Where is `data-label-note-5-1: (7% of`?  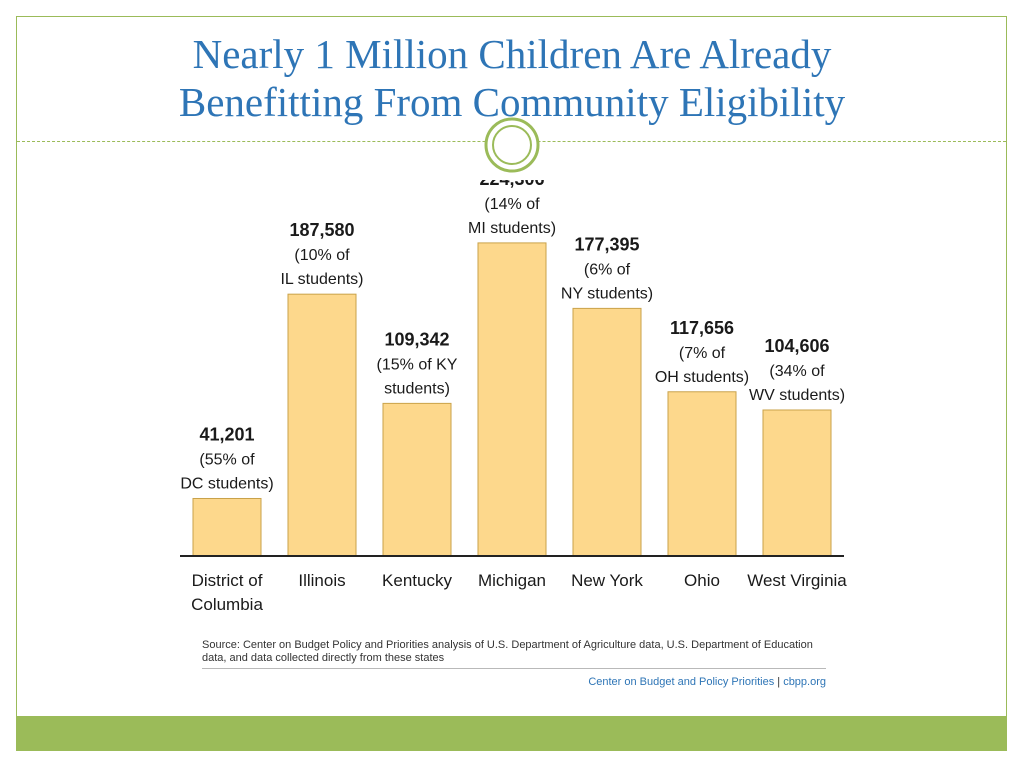 data-label-note-5-1: (7% of is located at coordinates (702, 353).